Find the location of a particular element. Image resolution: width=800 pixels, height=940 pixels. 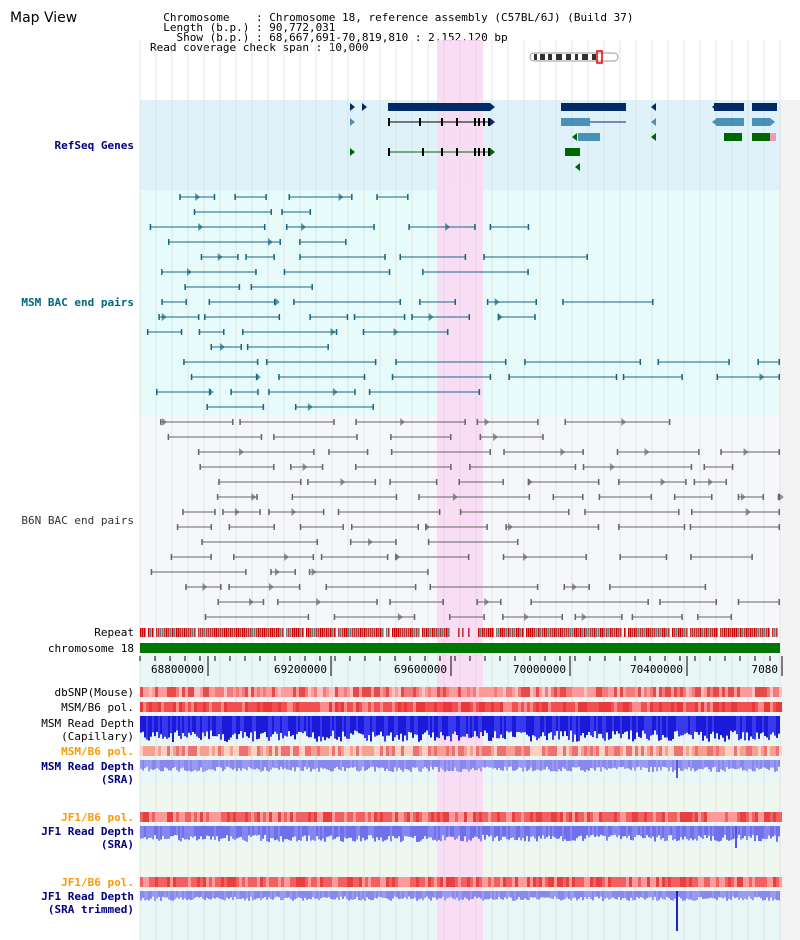

track-label-msm-depth-sra: MSM Read Depth is located at coordinates (87, 766).